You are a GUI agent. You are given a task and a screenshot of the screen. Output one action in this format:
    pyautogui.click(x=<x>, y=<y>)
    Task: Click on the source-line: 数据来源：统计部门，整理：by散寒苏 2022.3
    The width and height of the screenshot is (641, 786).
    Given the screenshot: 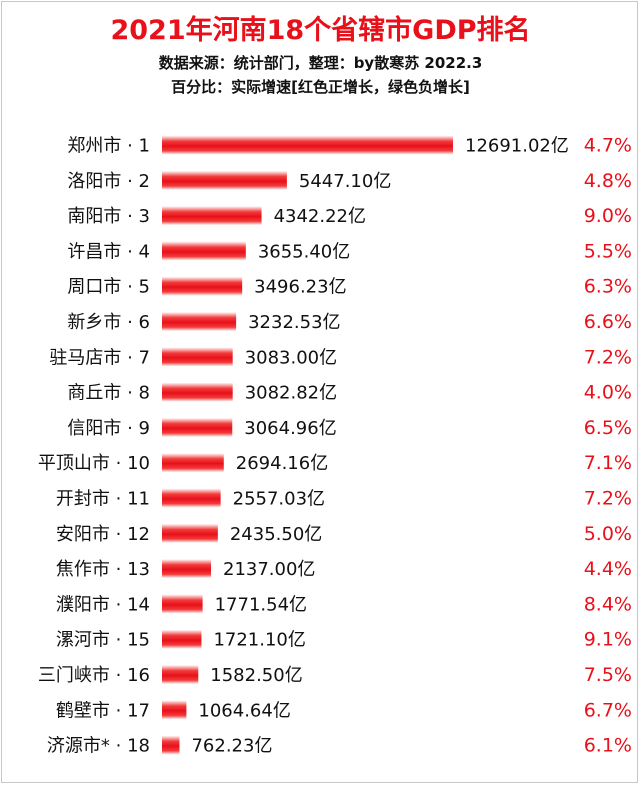 What is the action you would take?
    pyautogui.click(x=320, y=63)
    